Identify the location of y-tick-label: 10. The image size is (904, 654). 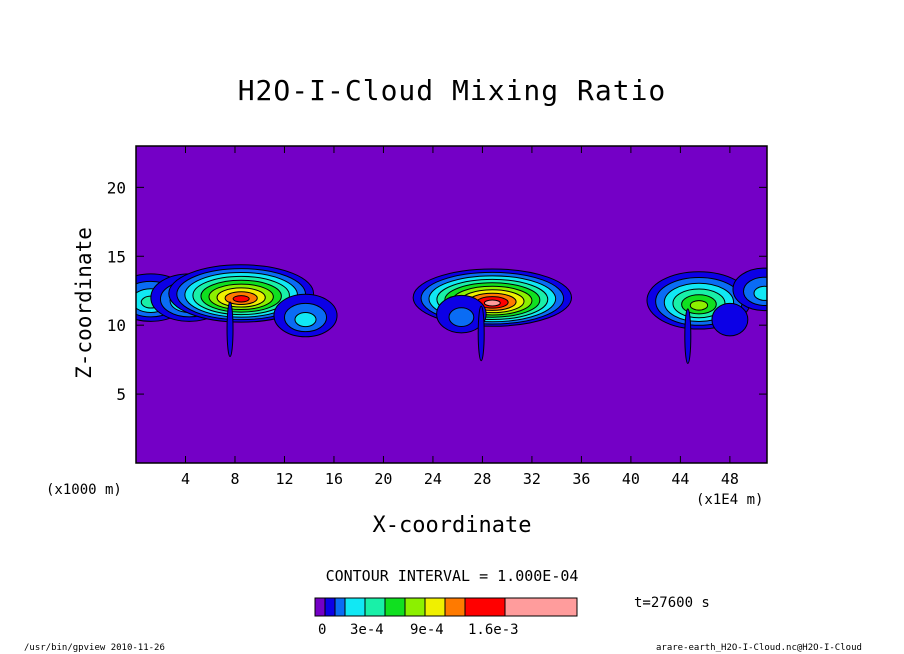
(116, 325).